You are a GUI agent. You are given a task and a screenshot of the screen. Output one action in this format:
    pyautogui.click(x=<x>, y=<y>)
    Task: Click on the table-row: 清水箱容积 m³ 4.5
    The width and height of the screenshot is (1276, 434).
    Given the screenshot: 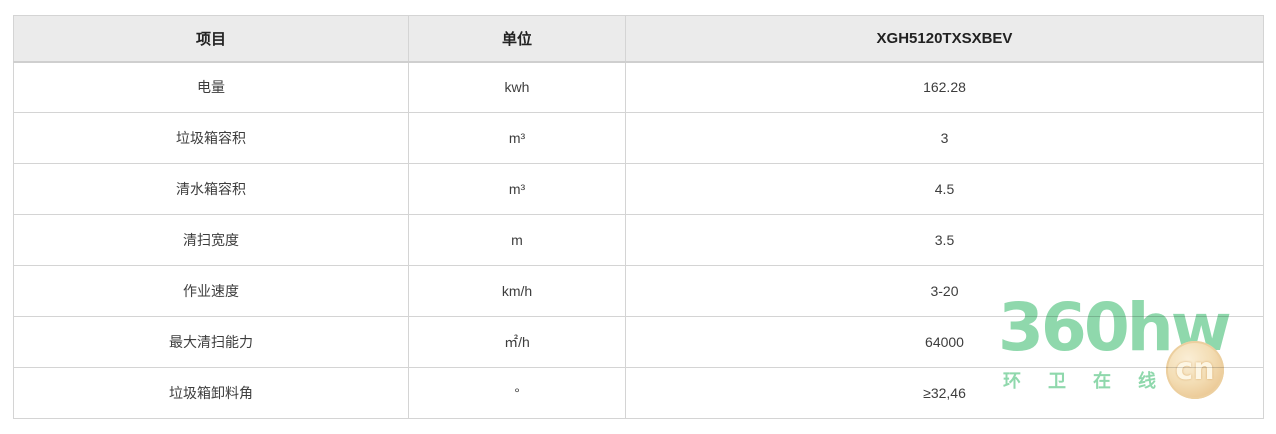 What is the action you would take?
    pyautogui.click(x=638, y=189)
    